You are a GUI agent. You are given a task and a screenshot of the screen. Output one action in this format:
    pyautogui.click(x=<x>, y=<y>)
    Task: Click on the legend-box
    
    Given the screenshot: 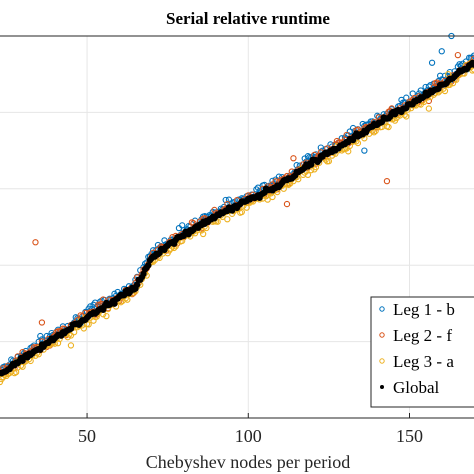 What is the action you would take?
    pyautogui.click(x=422, y=352)
    